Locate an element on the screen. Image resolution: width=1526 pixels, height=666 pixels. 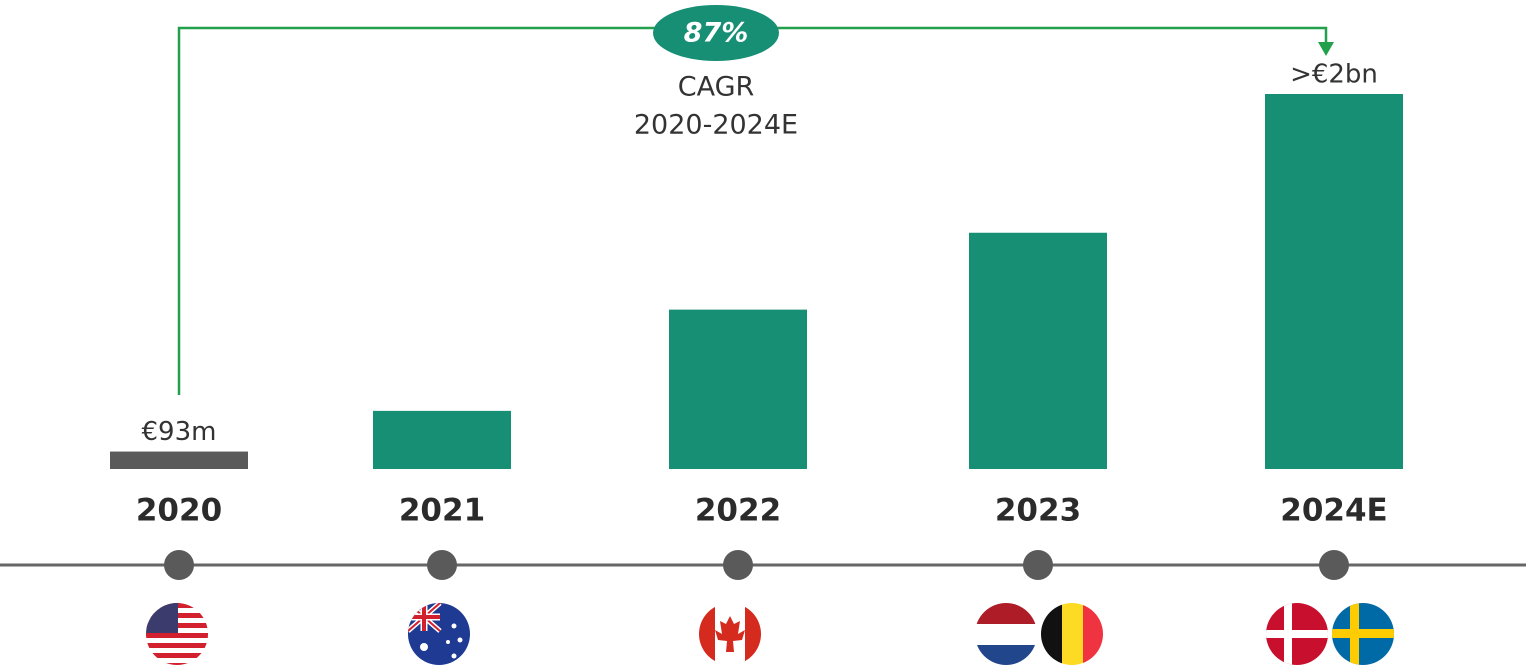
year-label: 2024E is located at coordinates (1333, 511).